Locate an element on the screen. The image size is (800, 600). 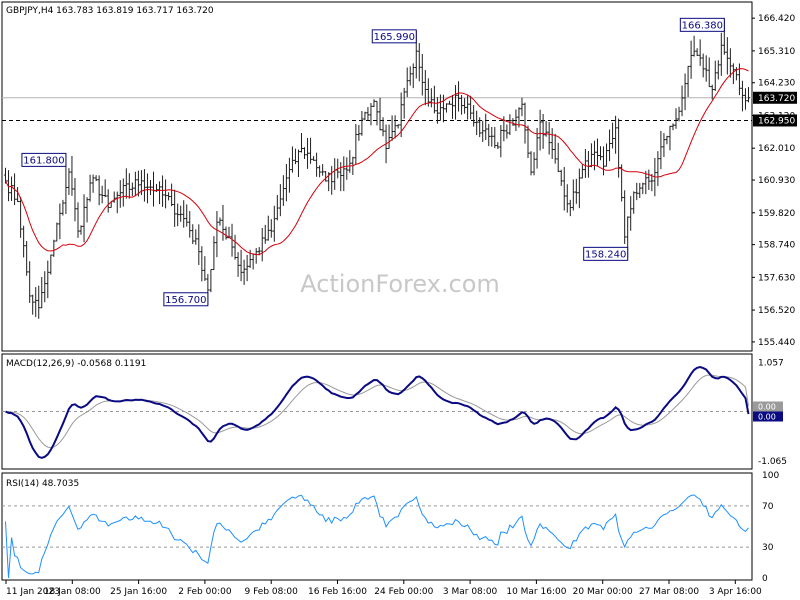
price-annotation: 165.990 is located at coordinates (394, 36).